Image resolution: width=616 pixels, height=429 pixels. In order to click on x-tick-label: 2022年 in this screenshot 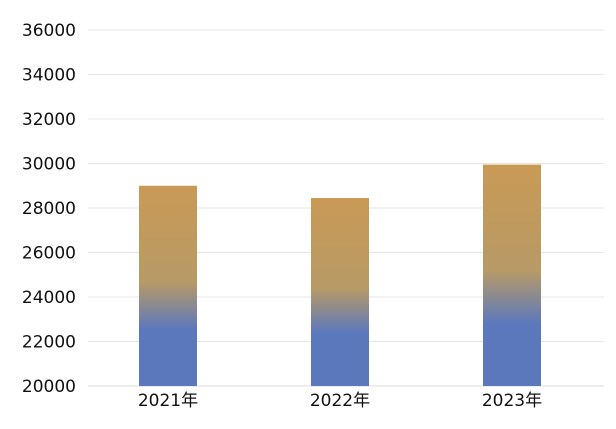, I will do `click(340, 401)`.